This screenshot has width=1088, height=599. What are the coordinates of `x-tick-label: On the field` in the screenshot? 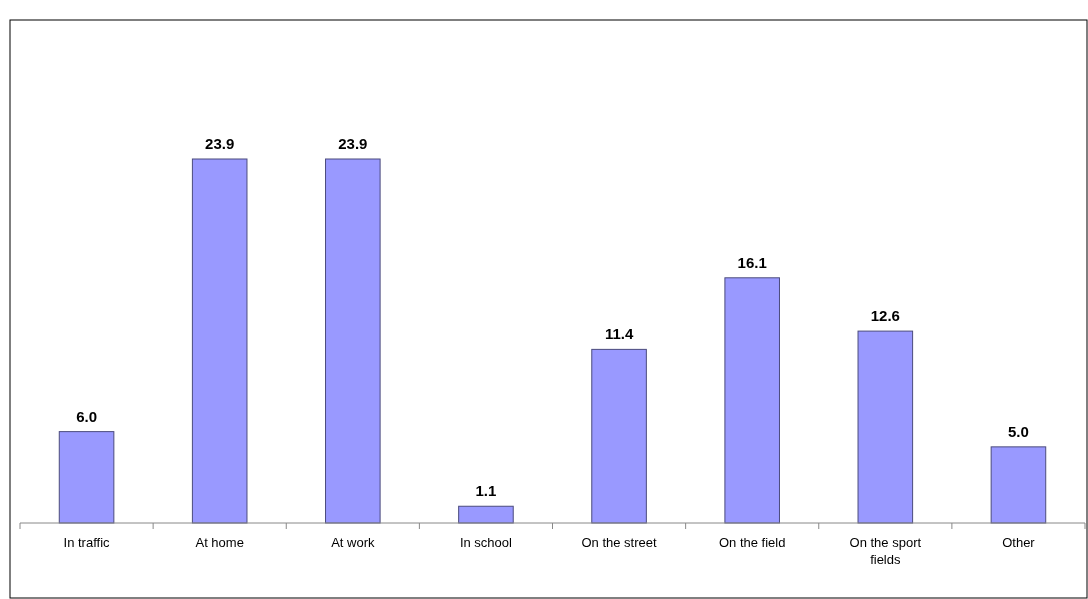 It's located at (752, 542).